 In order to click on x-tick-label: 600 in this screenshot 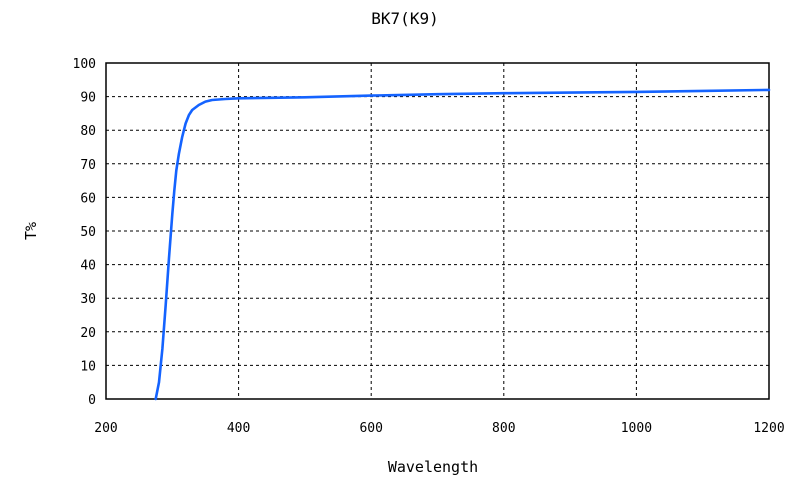, I will do `click(370, 428)`.